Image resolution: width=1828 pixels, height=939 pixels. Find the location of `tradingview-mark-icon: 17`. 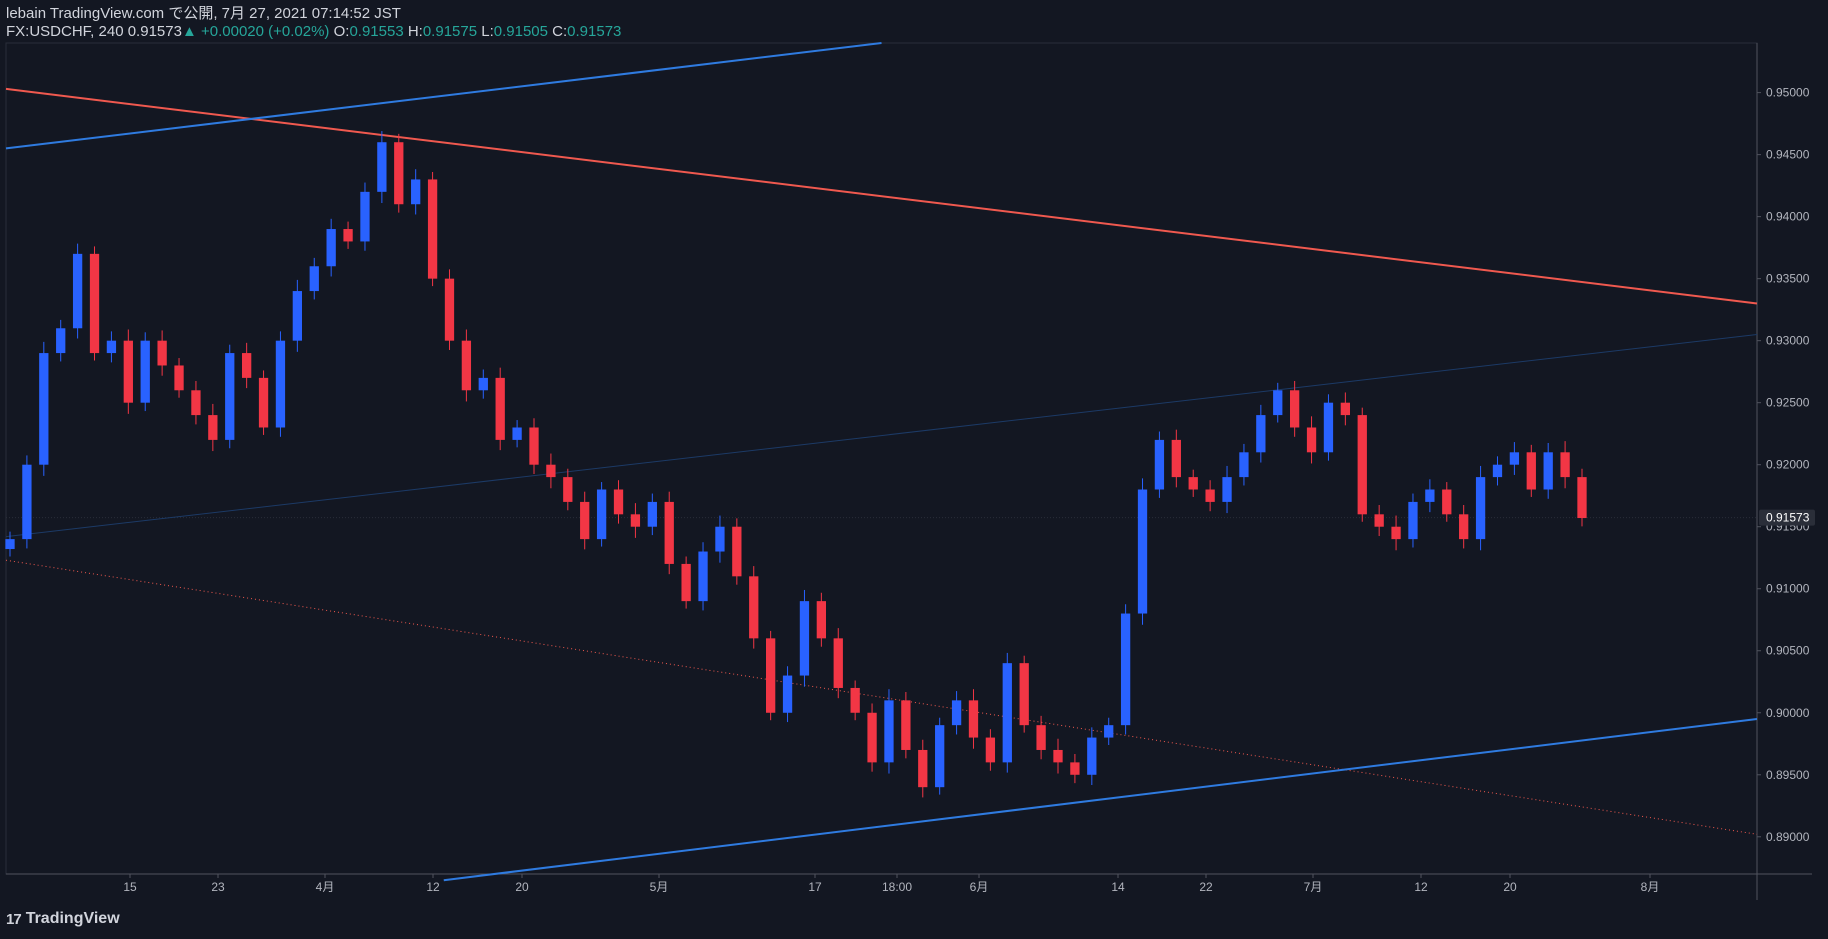

tradingview-mark-icon: 17 is located at coordinates (14, 919).